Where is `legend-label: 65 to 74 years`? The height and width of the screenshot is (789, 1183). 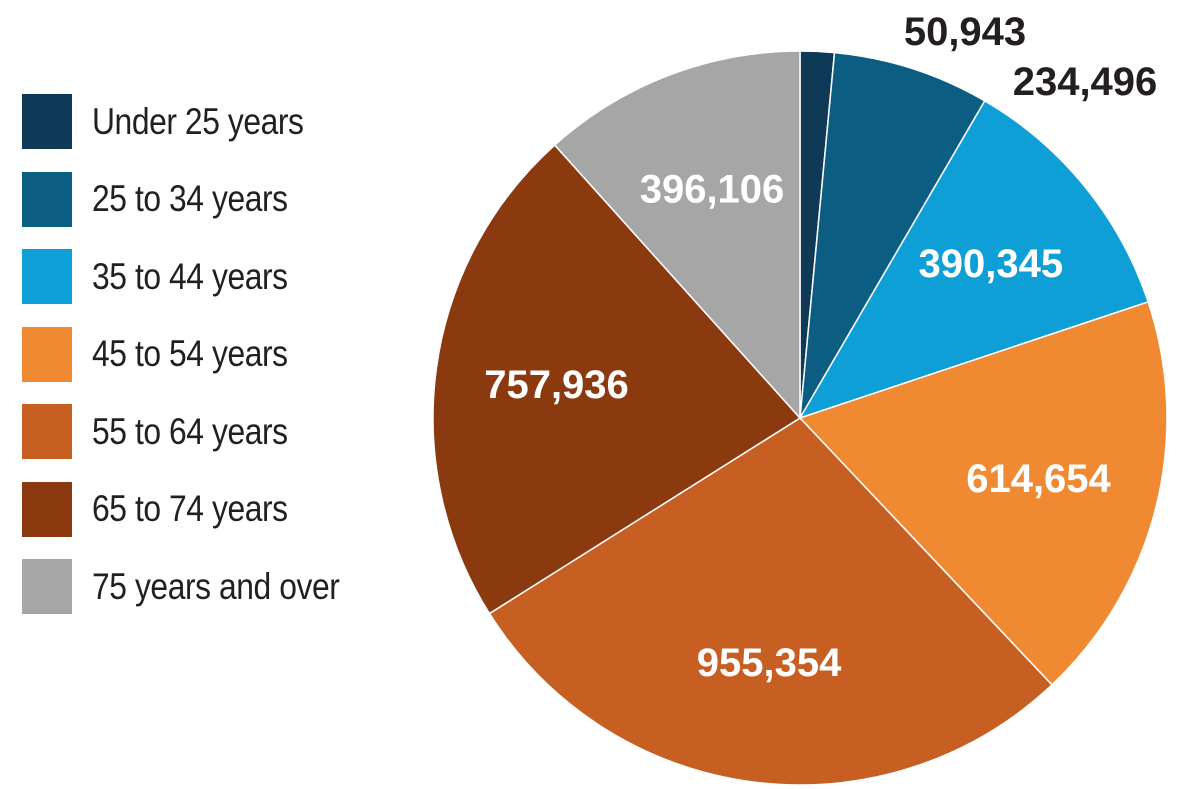 legend-label: 65 to 74 years is located at coordinates (190, 508).